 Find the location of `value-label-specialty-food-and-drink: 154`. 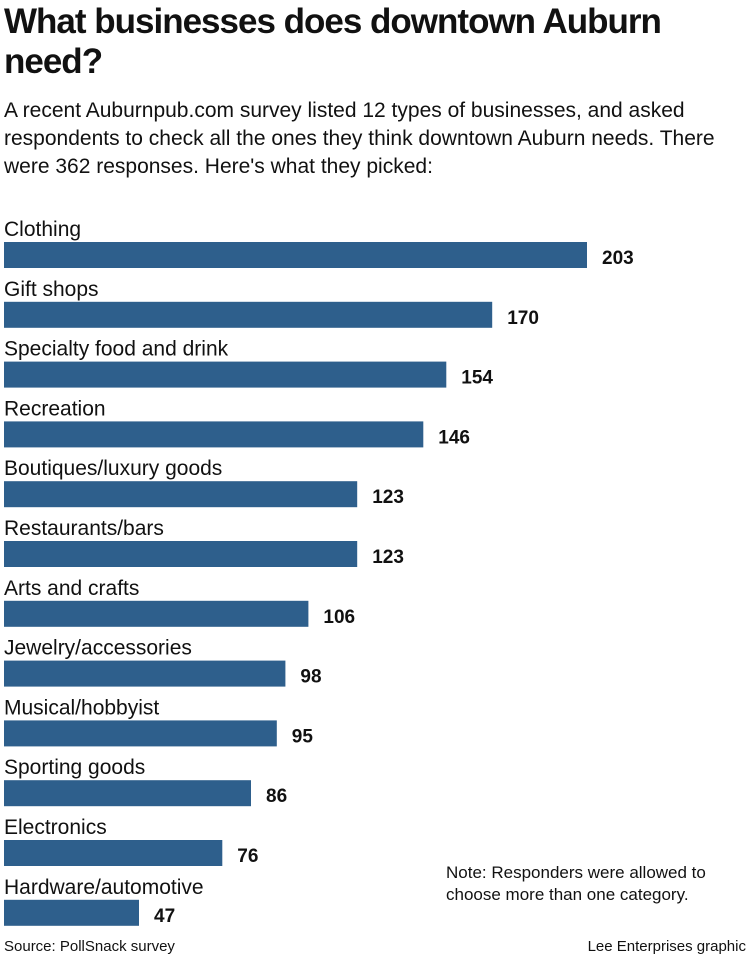

value-label-specialty-food-and-drink: 154 is located at coordinates (477, 378).